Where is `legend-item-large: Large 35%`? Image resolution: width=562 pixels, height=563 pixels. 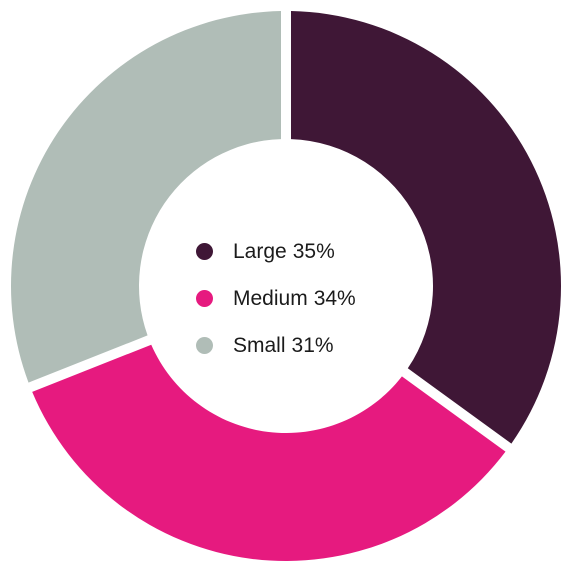
legend-item-large: Large 35% is located at coordinates (306, 251).